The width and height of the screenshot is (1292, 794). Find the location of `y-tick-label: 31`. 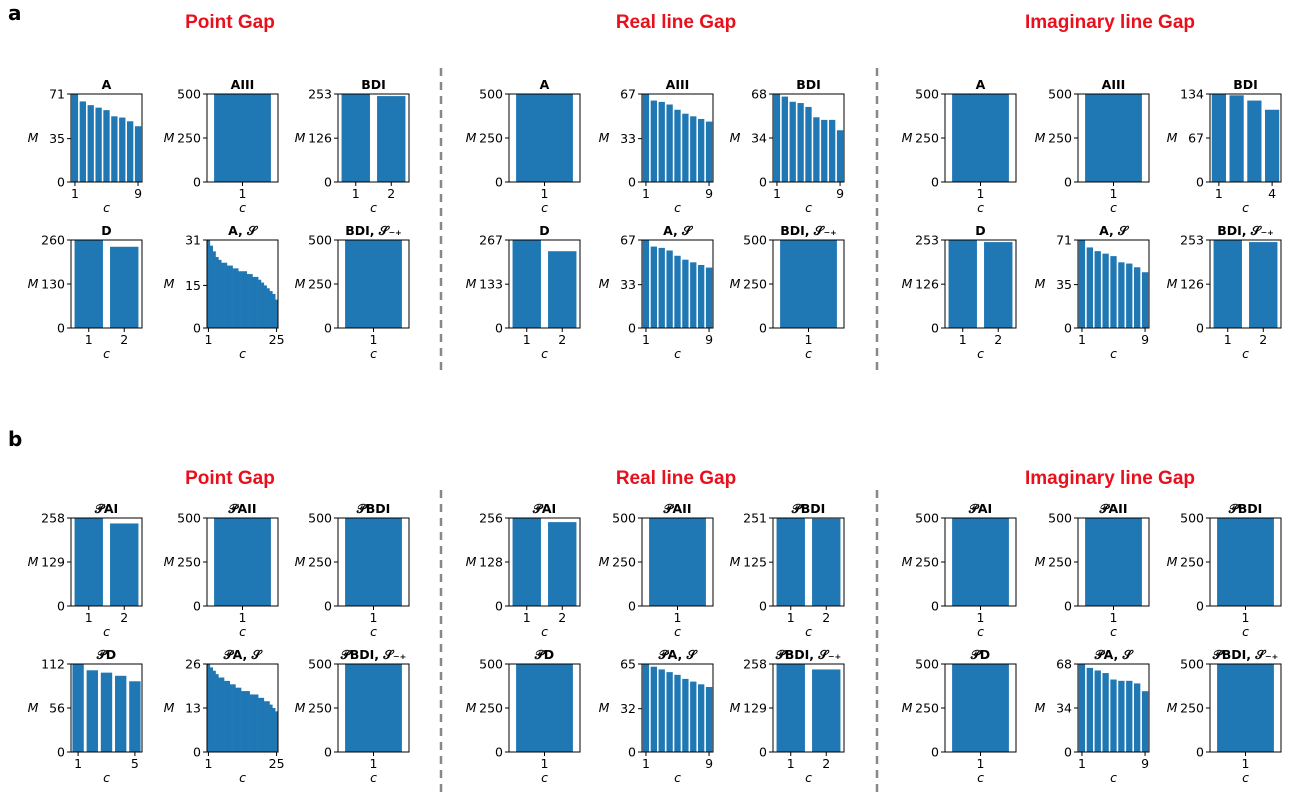

y-tick-label: 31 is located at coordinates (193, 240).